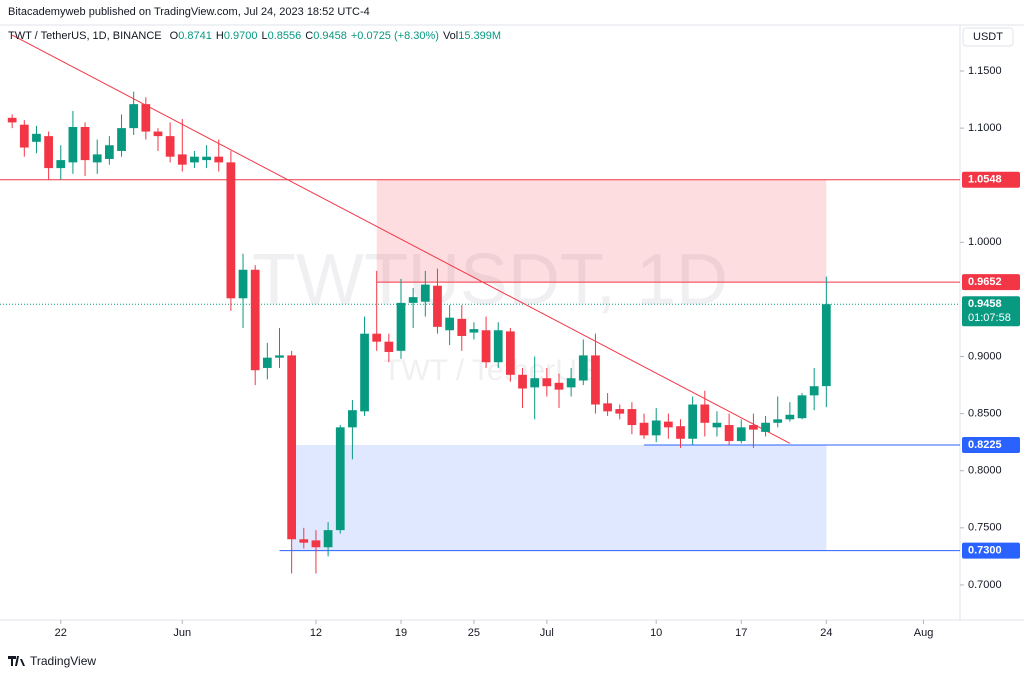 This screenshot has width=1024, height=676. Describe the element at coordinates (991, 311) in the screenshot. I see `last-price-box` at that location.